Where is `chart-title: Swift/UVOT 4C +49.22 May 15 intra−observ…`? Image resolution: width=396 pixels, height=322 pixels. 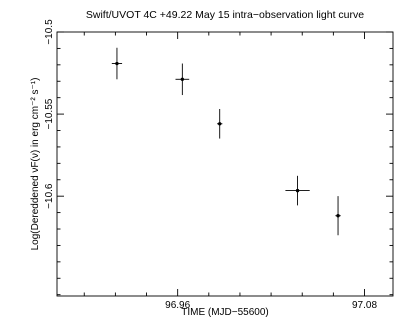
chart-title: Swift/UVOT 4C +49.22 May 15 intra−observ… is located at coordinates (225, 15).